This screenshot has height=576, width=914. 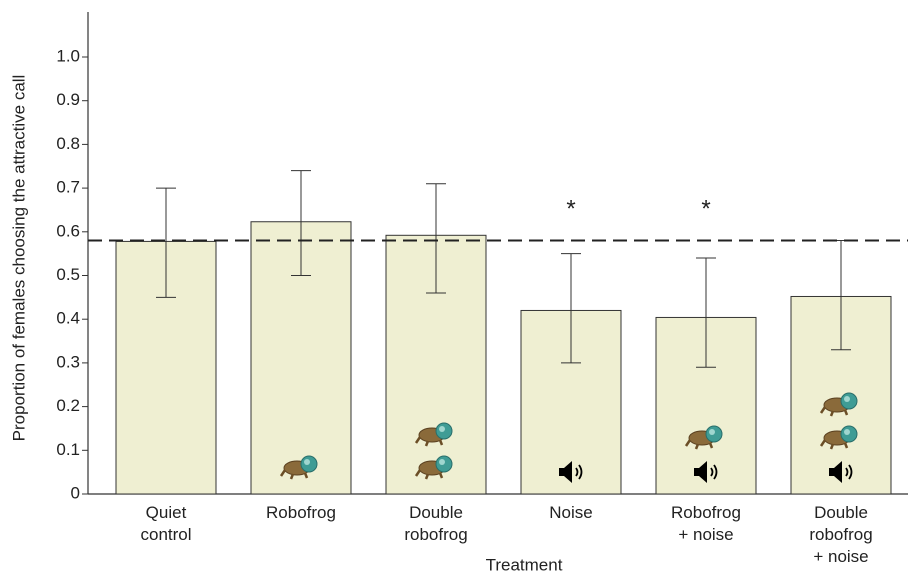 What do you see at coordinates (436, 523) in the screenshot?
I see `x-tick-label: Double robofrog` at bounding box center [436, 523].